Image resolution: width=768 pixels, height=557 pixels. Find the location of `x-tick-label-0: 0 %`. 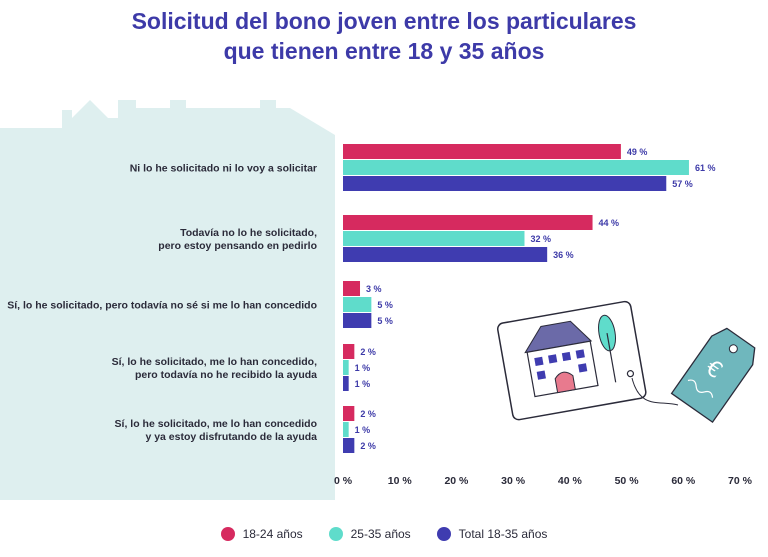

x-tick-label-0: 0 % is located at coordinates (343, 481).